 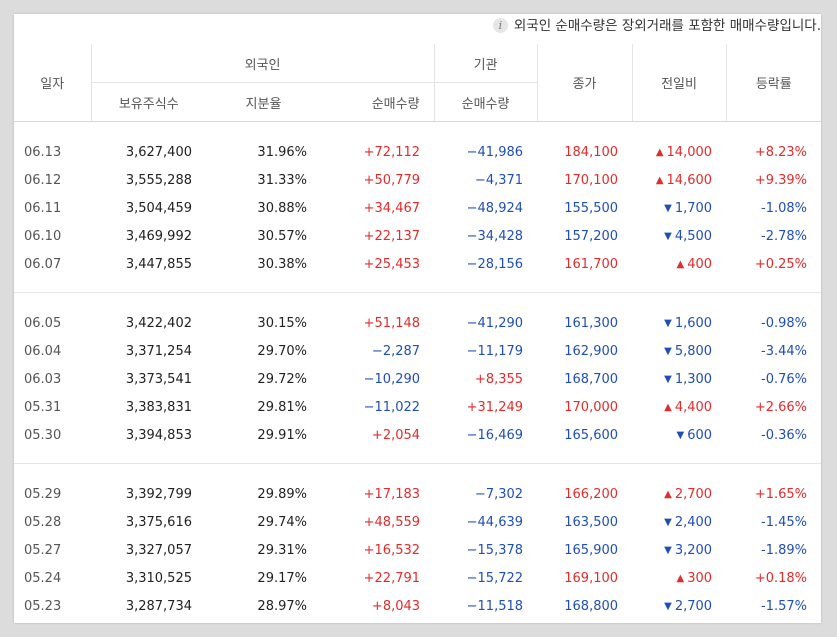 I want to click on row-close: 155,500, so click(x=591, y=208).